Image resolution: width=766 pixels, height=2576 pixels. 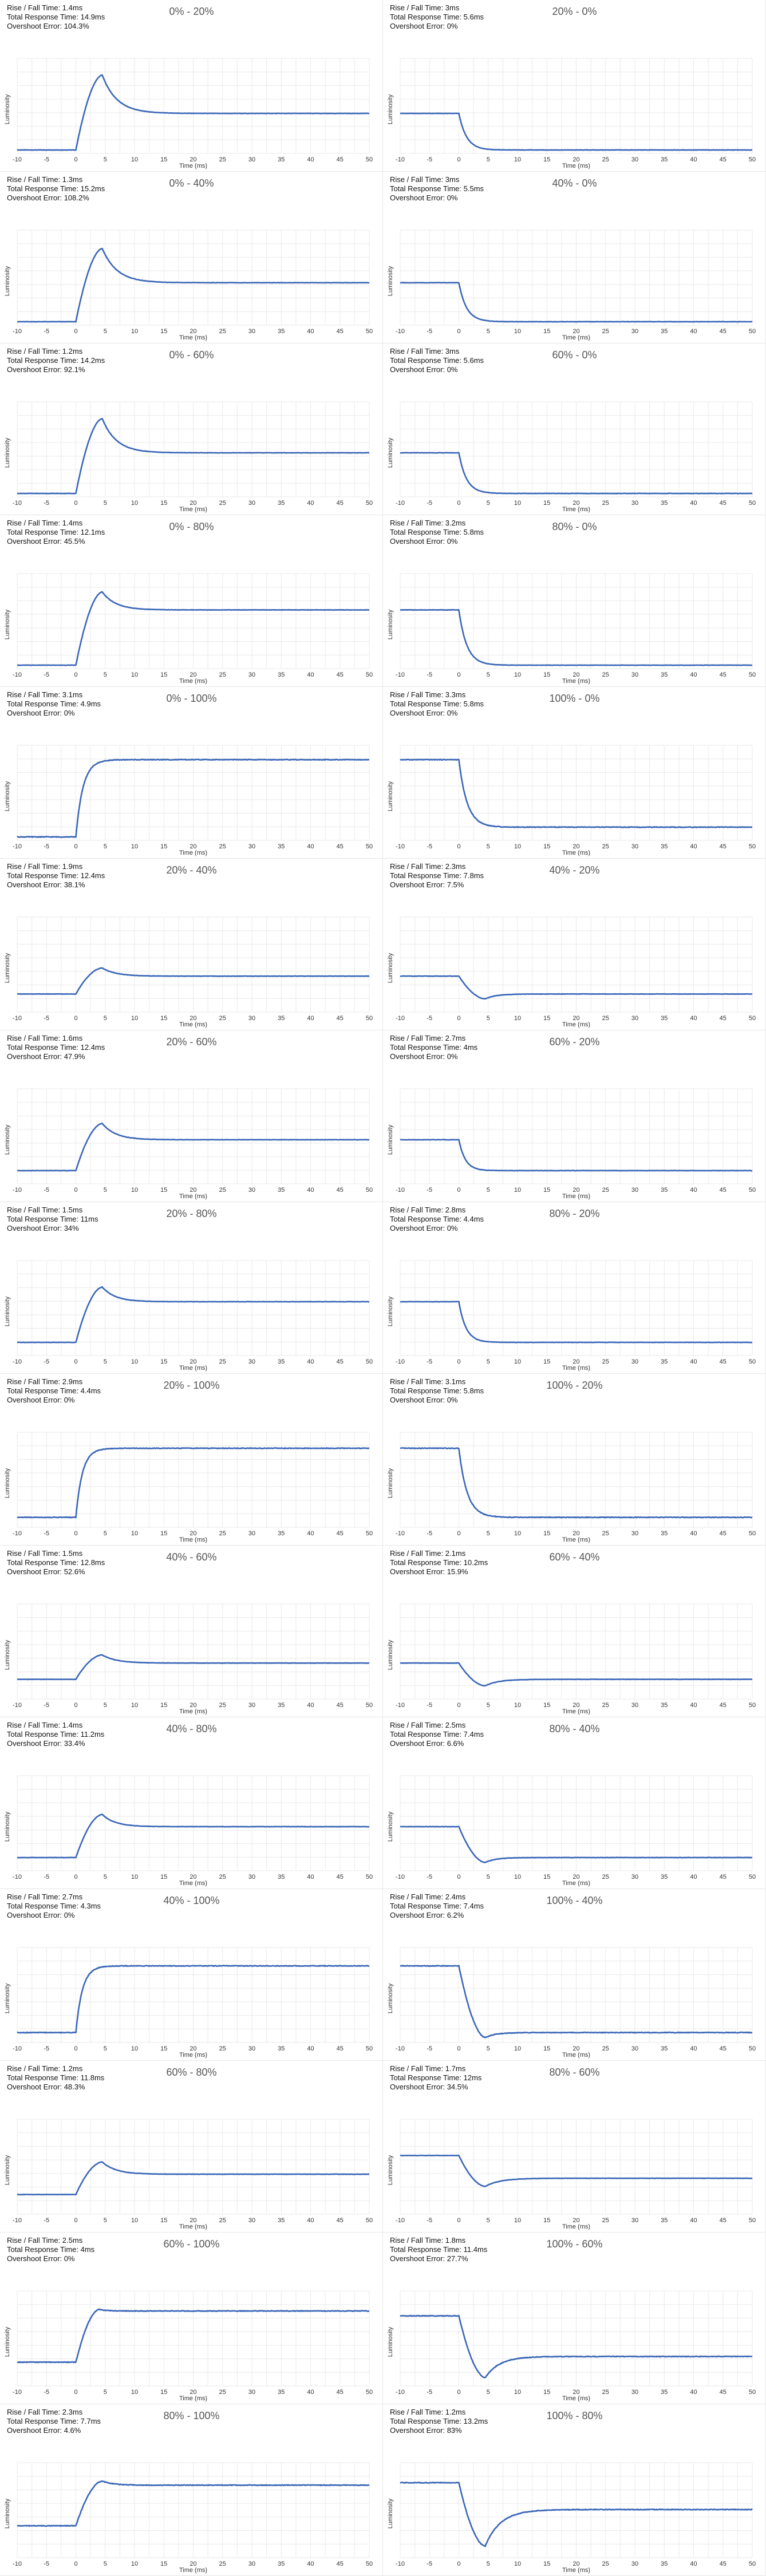 What do you see at coordinates (191, 1042) in the screenshot?
I see `chart-title-wrap: 20% - 60%` at bounding box center [191, 1042].